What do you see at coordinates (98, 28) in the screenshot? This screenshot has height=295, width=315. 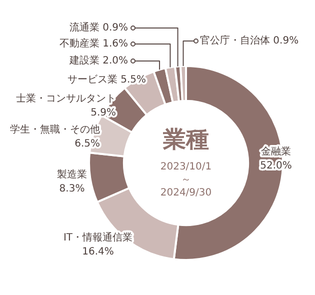 I see `slice-label: 流通業 0.9%` at bounding box center [98, 28].